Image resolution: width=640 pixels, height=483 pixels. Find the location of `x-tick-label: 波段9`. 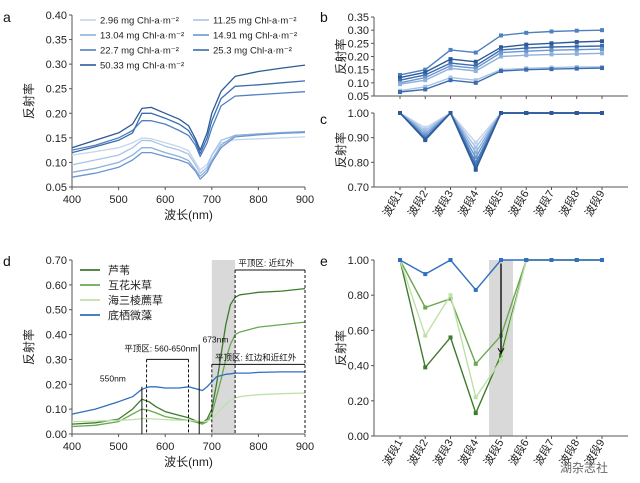

x-tick-label: 波段9 is located at coordinates (594, 203).